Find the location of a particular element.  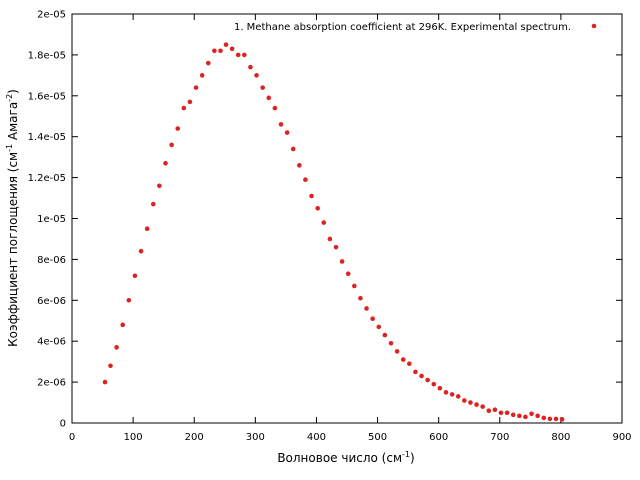

x-tick-label: 800 is located at coordinates (560, 437).